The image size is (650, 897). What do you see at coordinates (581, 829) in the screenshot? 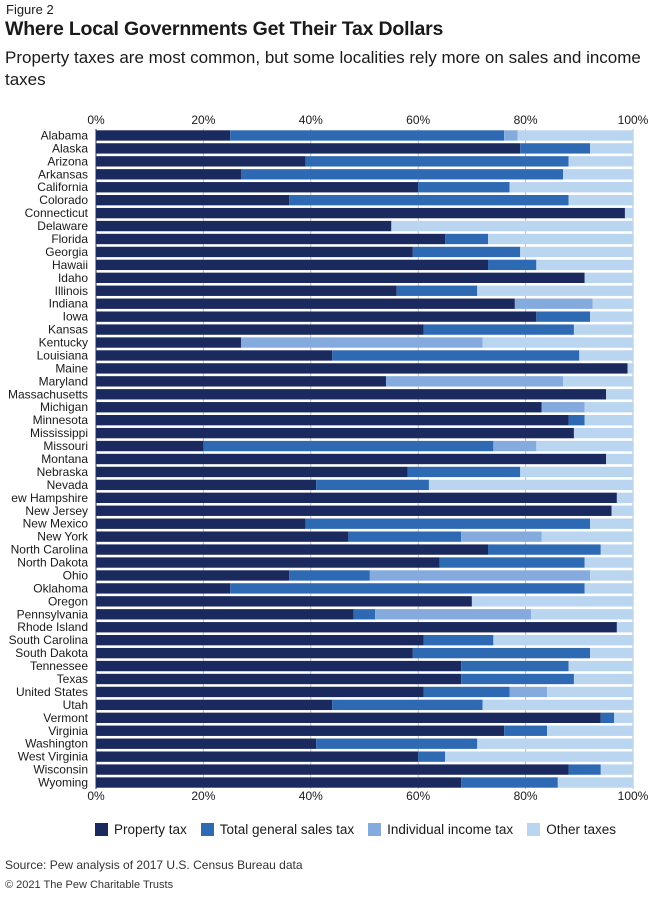
I see `legend-label-other: Other taxes` at bounding box center [581, 829].